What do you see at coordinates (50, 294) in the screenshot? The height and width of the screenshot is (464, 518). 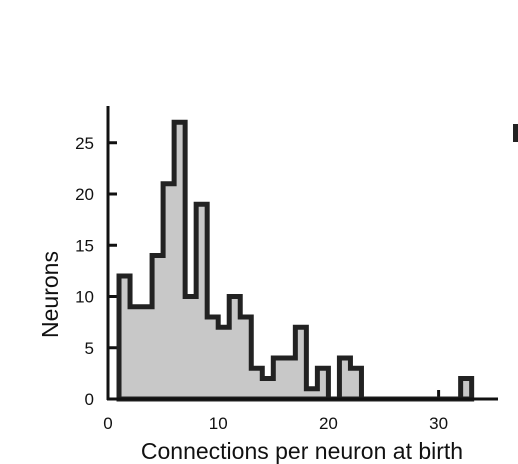 I see `y-axis-title: Neurons` at bounding box center [50, 294].